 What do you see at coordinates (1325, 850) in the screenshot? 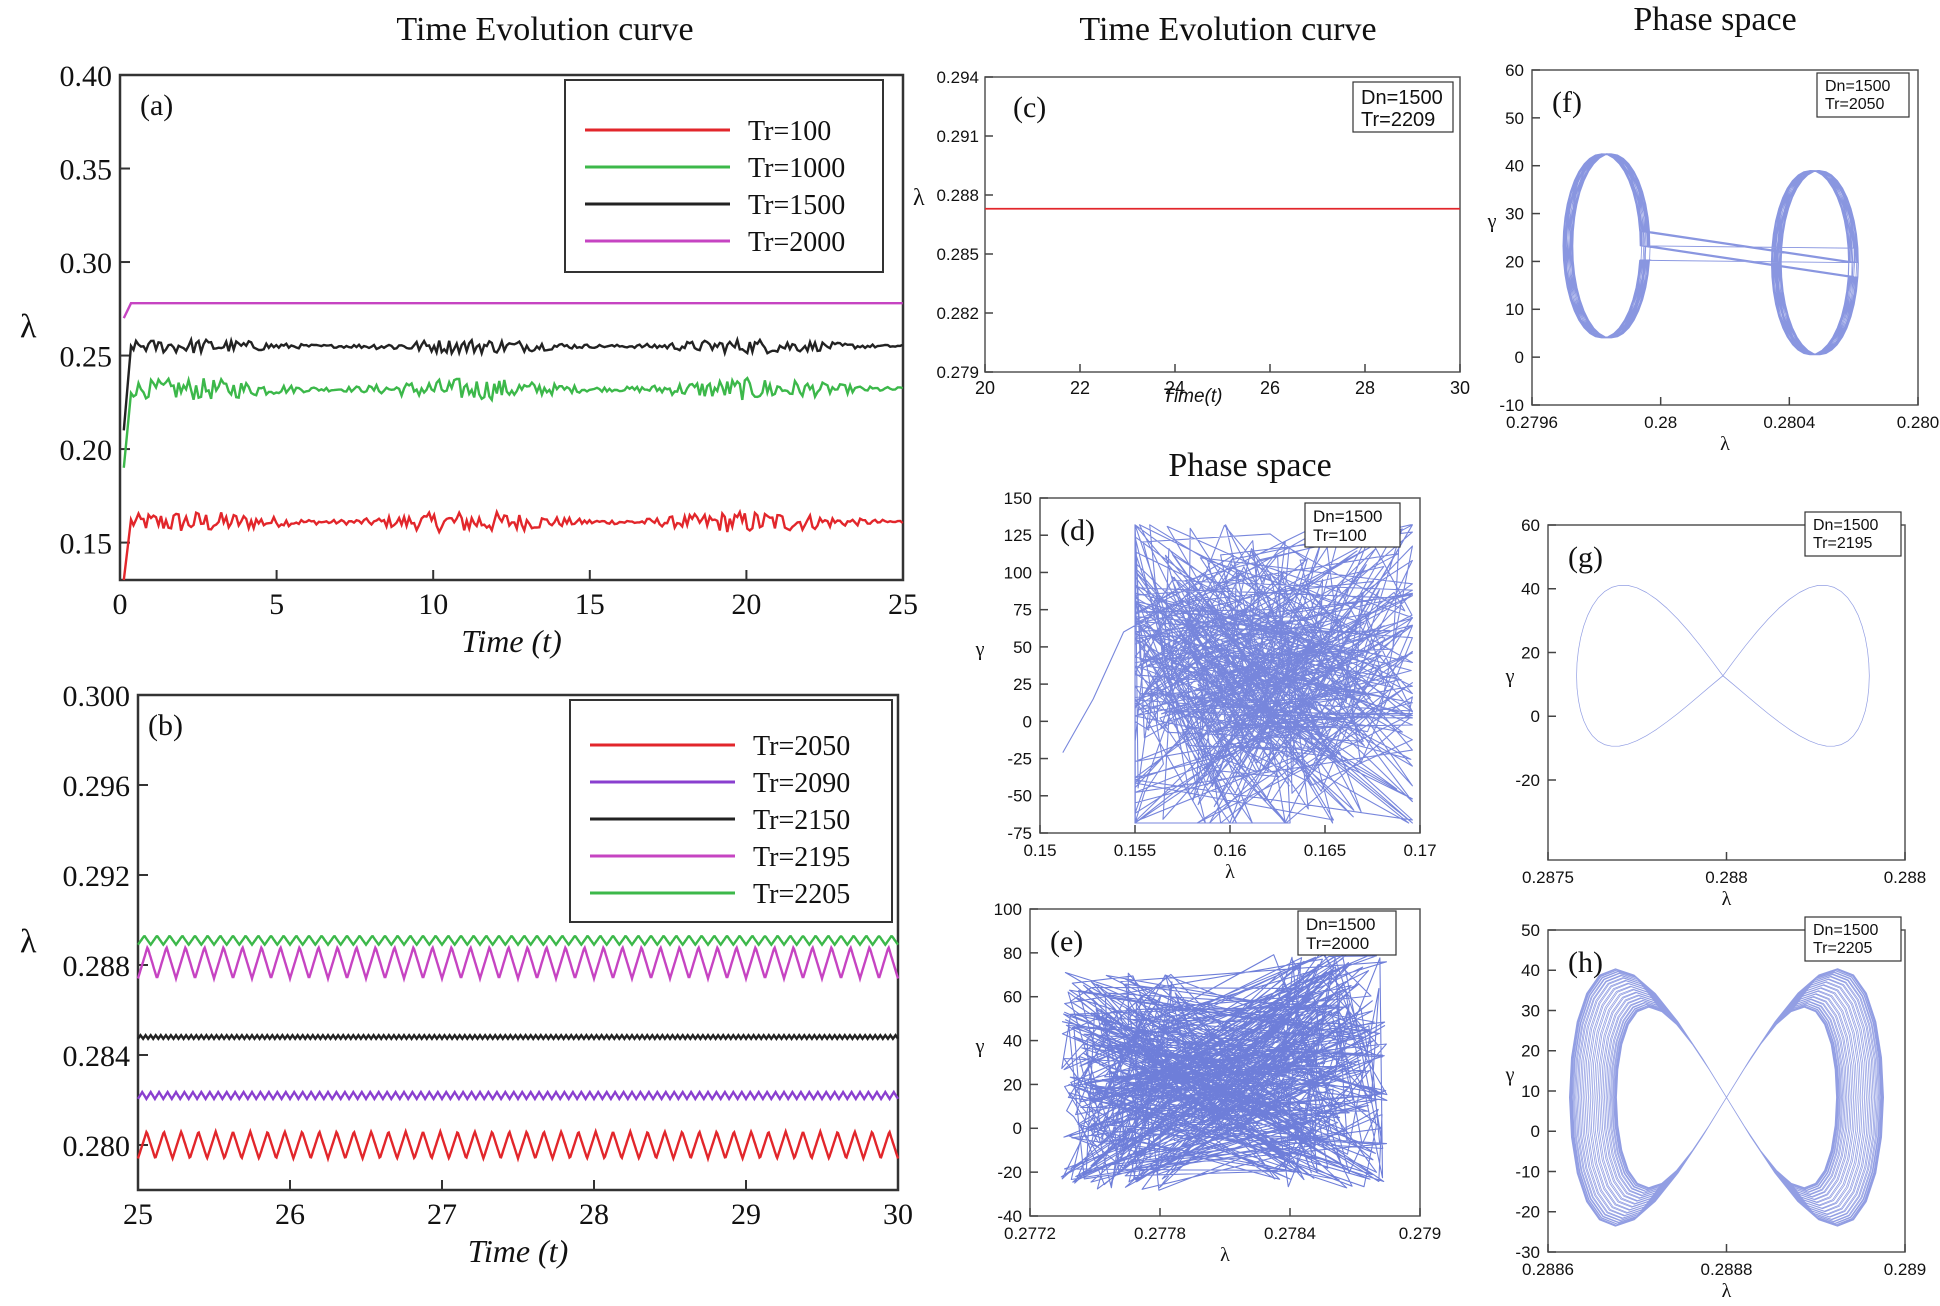
I see `x-tick-label: 0.165` at bounding box center [1325, 850].